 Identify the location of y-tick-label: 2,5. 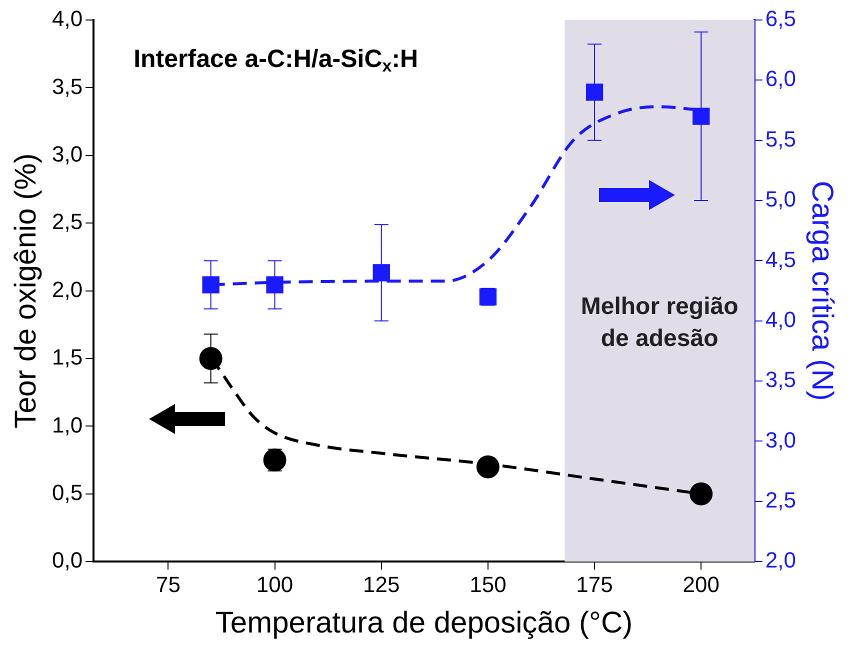
(67, 221).